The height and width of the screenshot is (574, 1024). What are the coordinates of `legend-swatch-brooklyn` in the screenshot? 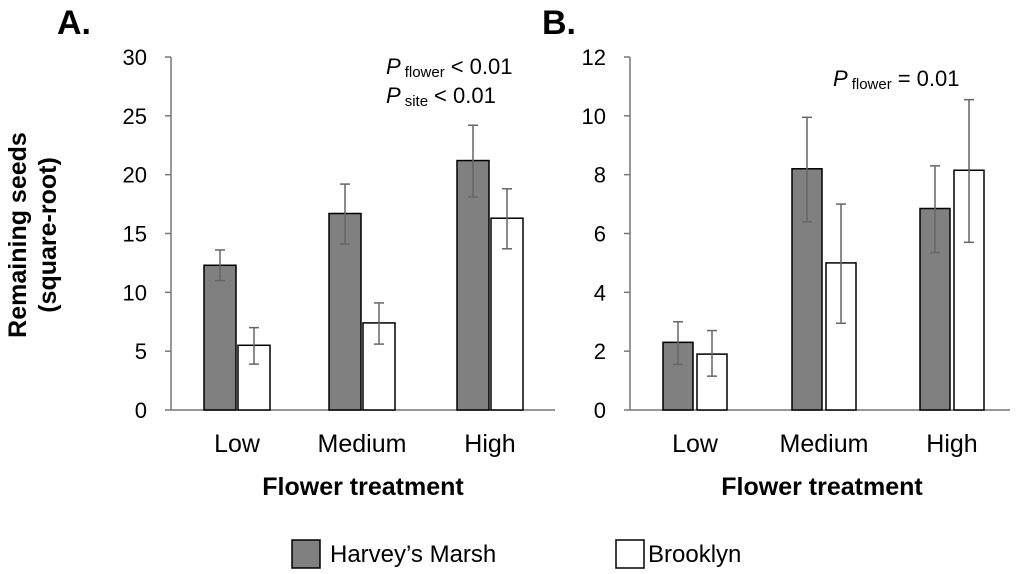 It's located at (630, 554).